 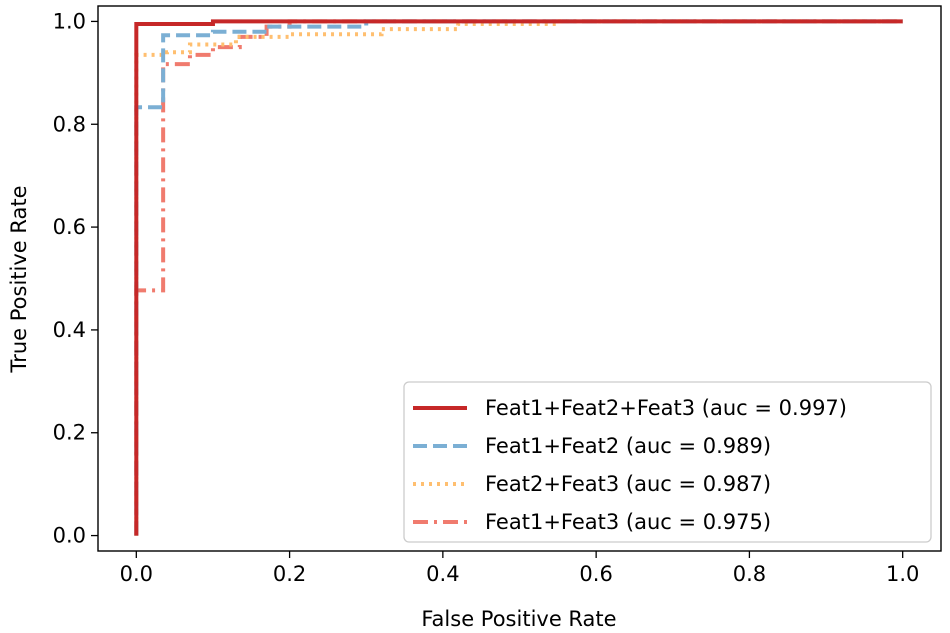 I want to click on y-tick-label: 0.8, so click(x=69, y=124).